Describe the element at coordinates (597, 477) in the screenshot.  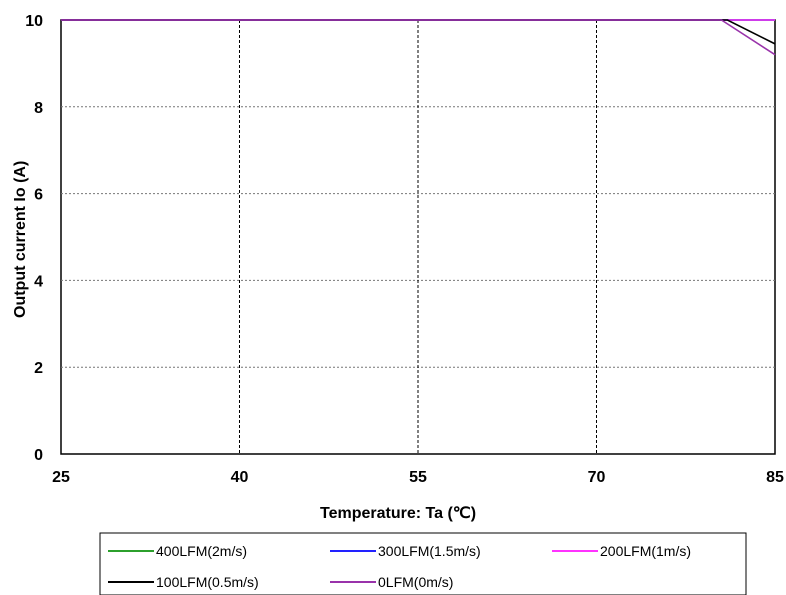
I see `x-tick-label: 70` at that location.